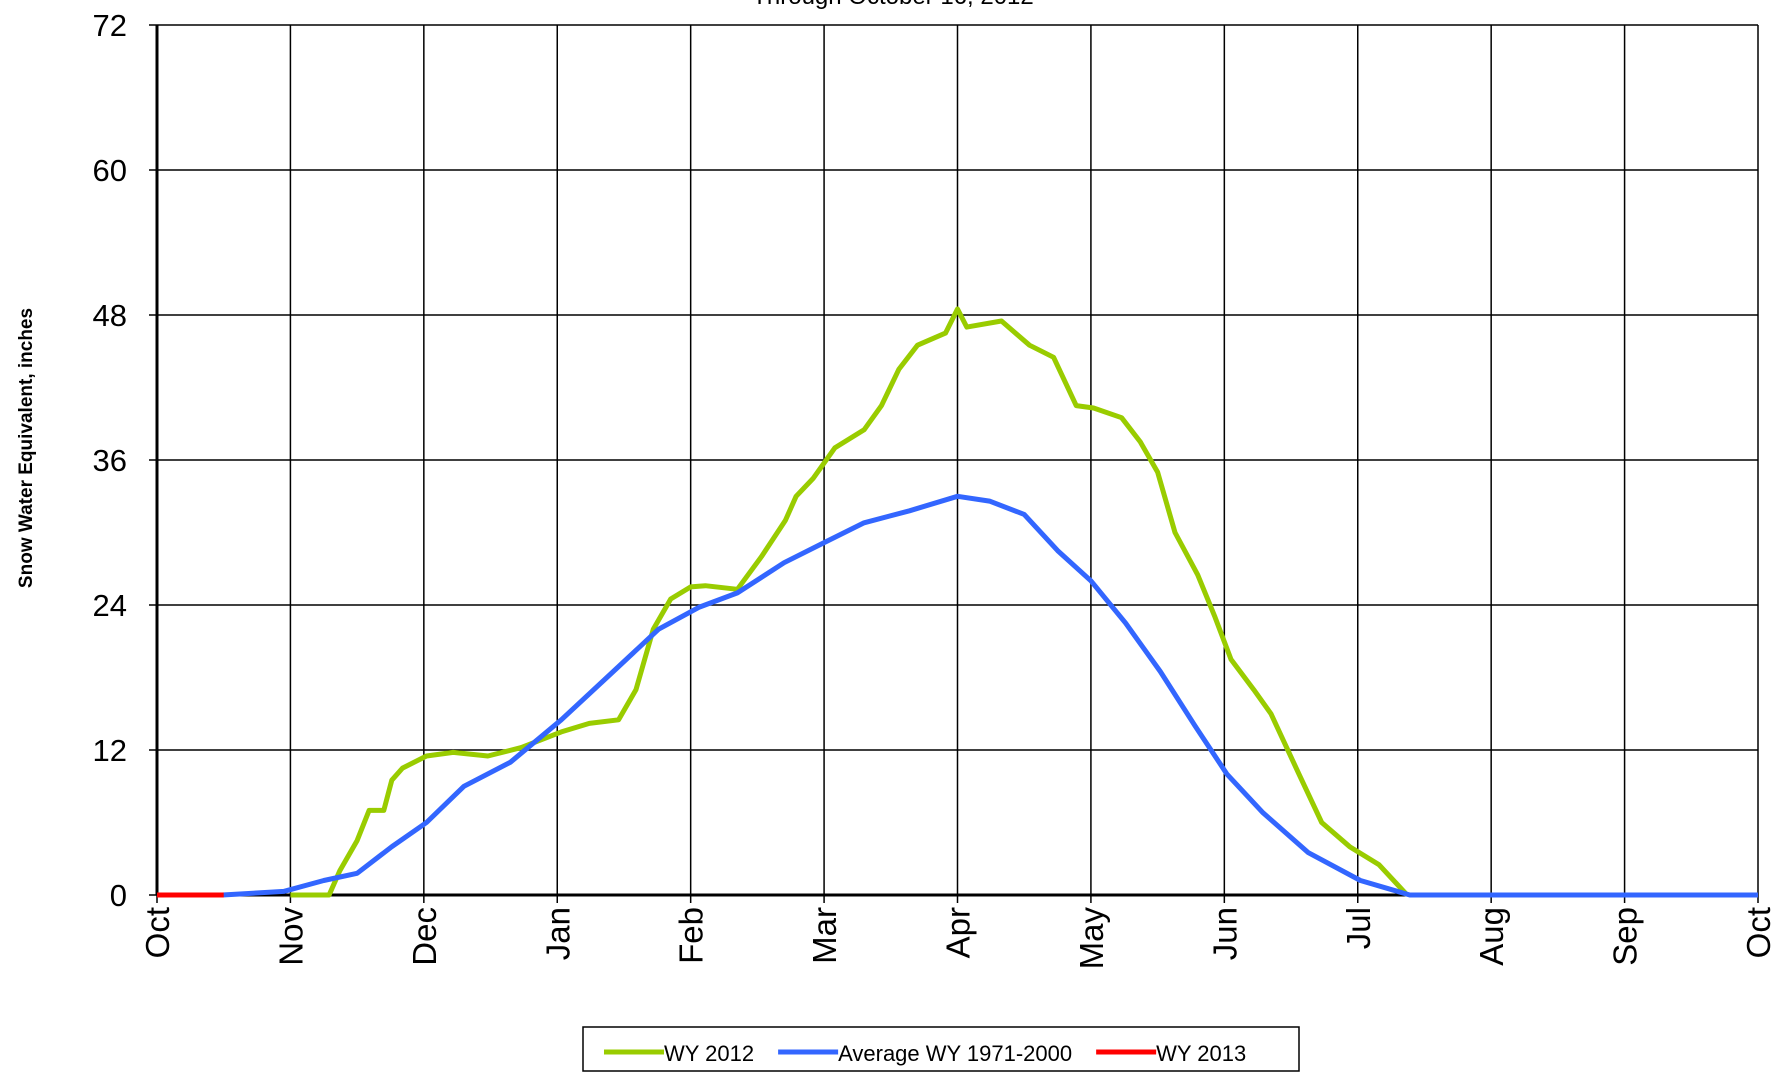  I want to click on legend-box, so click(941, 1049).